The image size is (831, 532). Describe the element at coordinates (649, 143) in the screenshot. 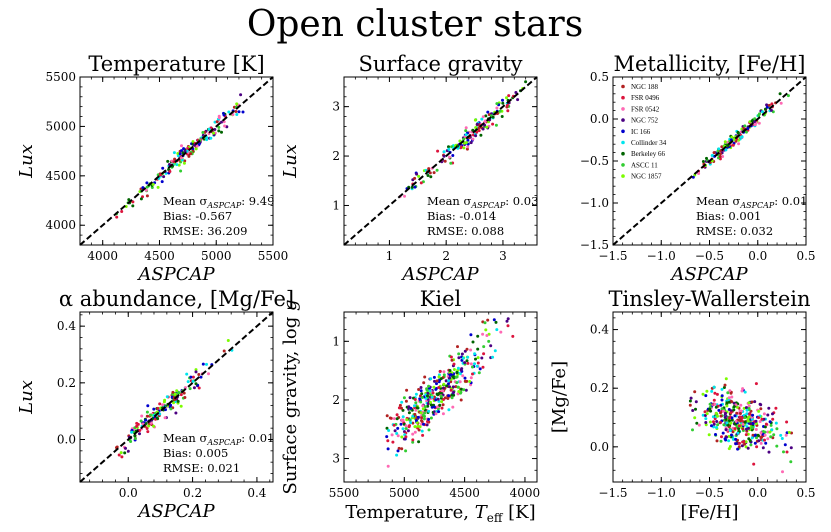

I see `legend-entry: Collinder 34` at that location.